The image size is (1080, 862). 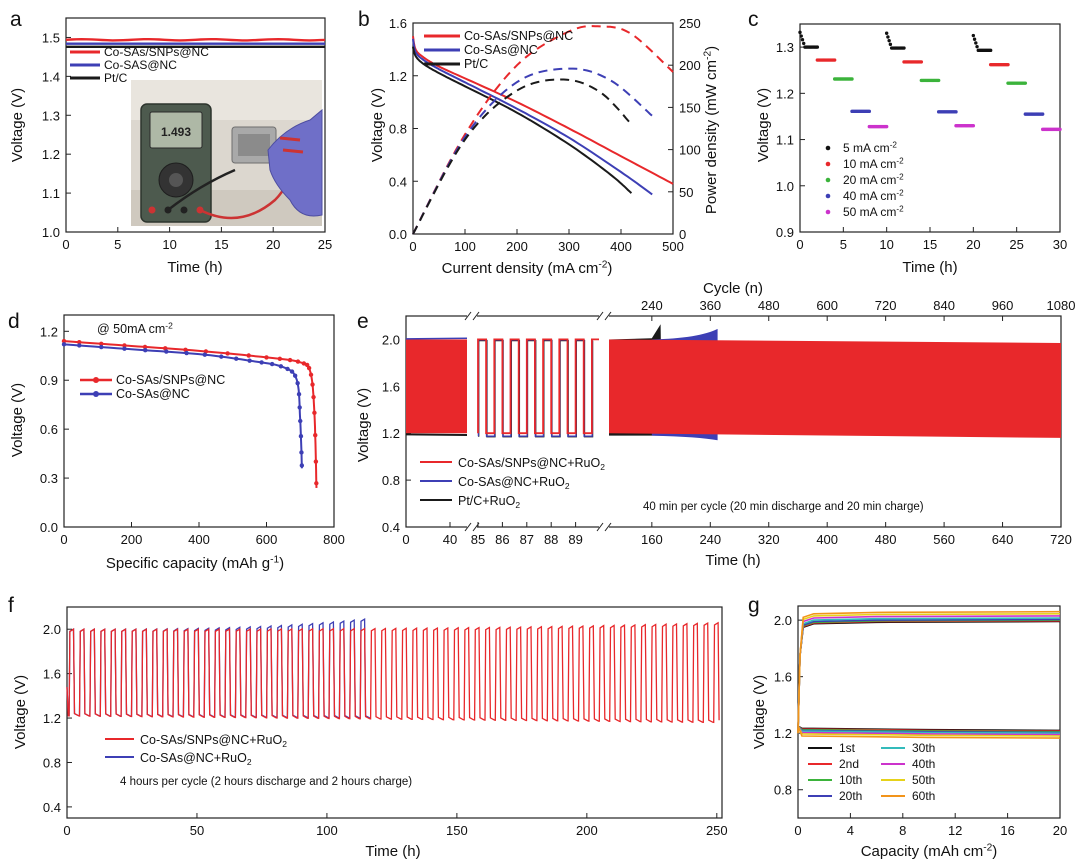 I want to click on axis-break-mark, so click(x=476, y=316).